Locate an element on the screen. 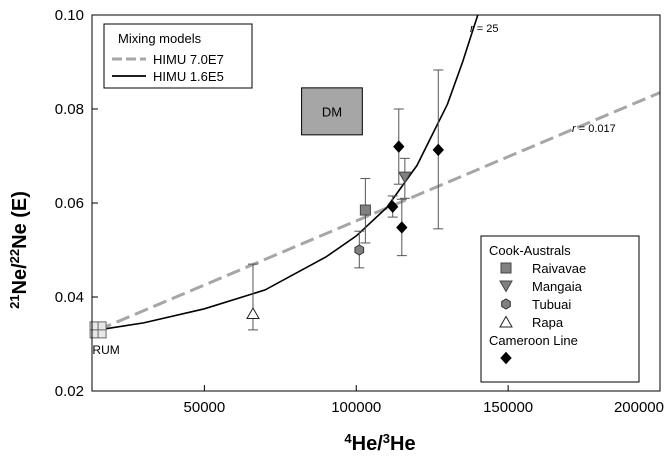 This screenshot has width=664, height=462. x-tick-label-3: 200000 is located at coordinates (639, 407).